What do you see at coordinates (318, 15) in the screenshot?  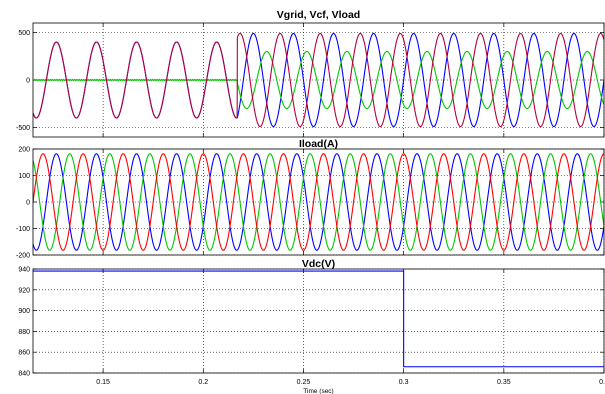 I see `subplot-title: Vgrid, Vcf, Vload` at bounding box center [318, 15].